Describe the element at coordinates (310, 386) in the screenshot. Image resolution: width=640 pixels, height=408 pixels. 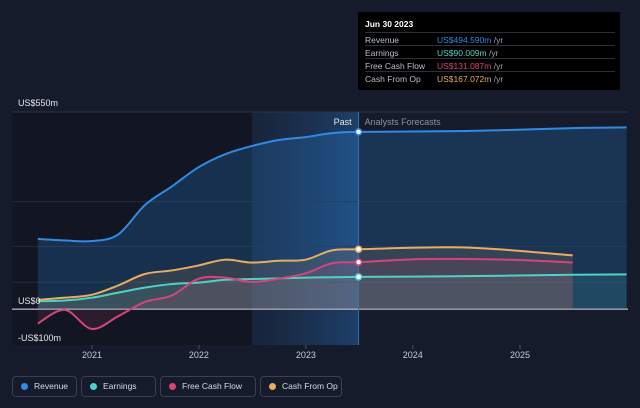
I see `legend-label: Cash From Op` at that location.